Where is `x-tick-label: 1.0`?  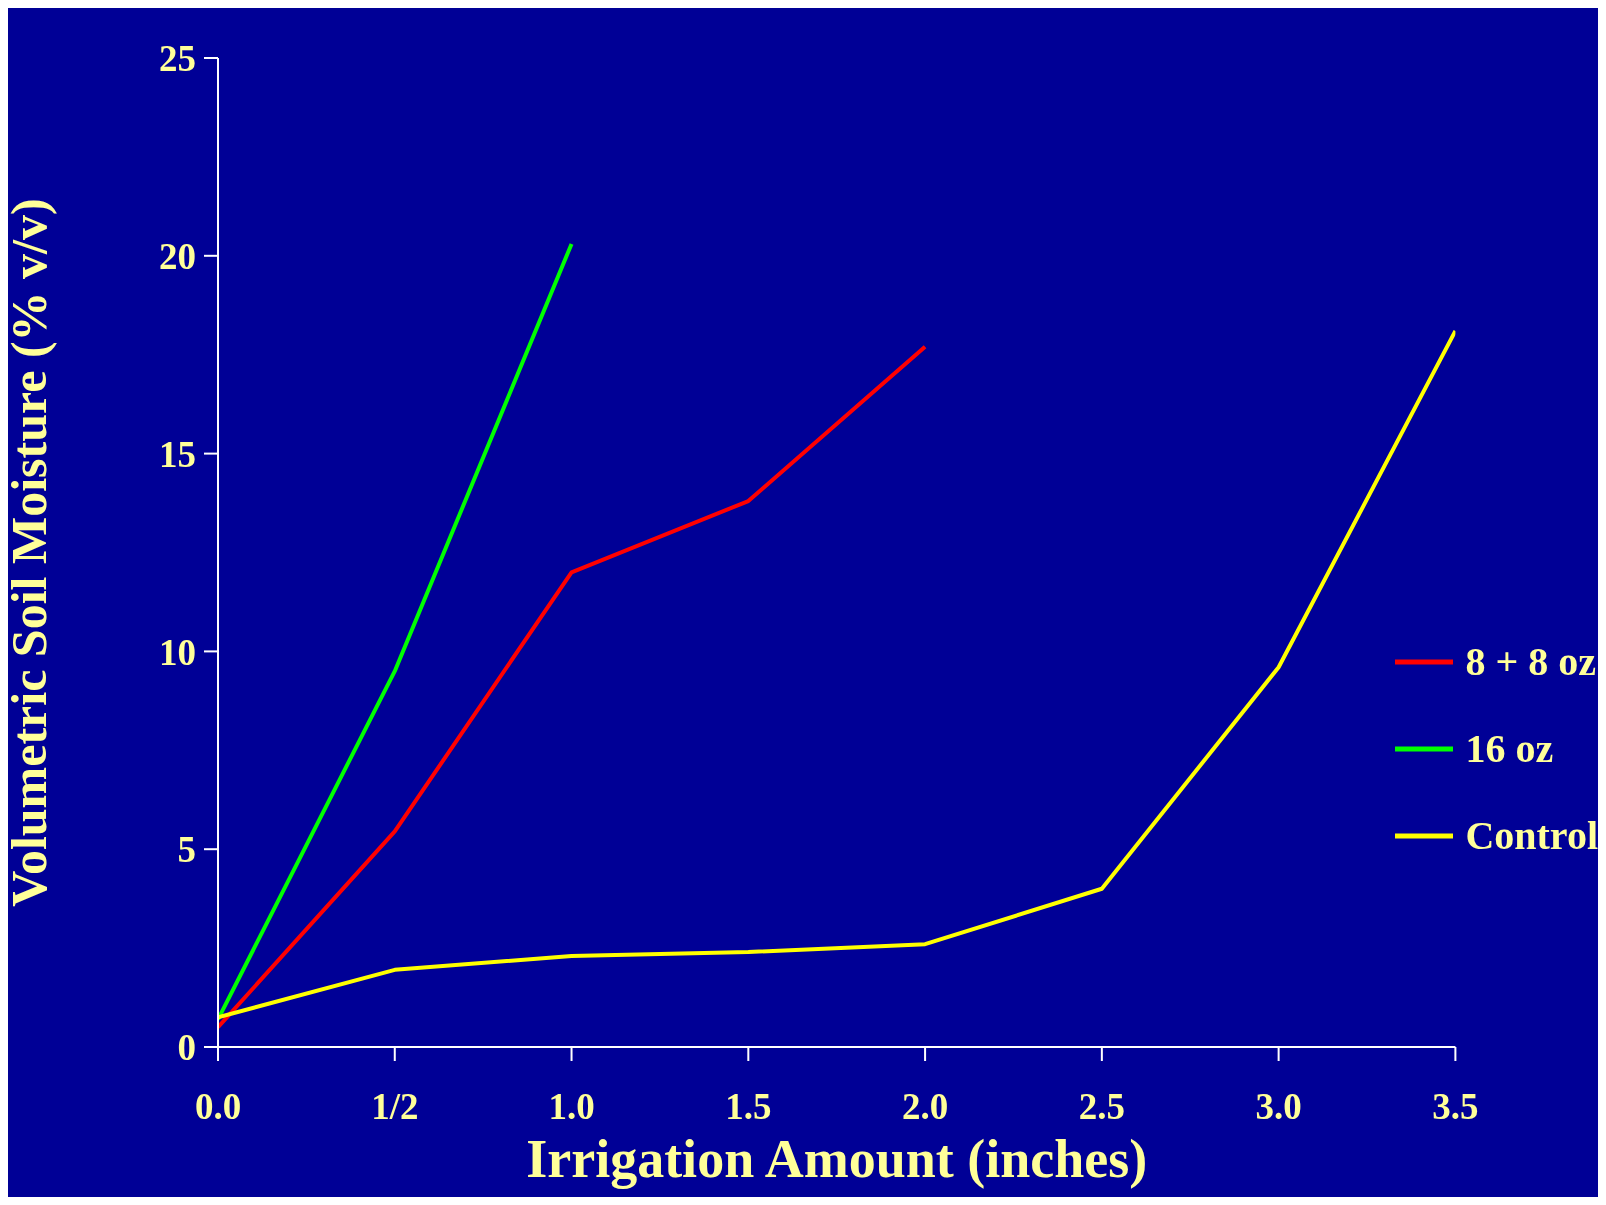 x-tick-label: 1.0 is located at coordinates (571, 1107).